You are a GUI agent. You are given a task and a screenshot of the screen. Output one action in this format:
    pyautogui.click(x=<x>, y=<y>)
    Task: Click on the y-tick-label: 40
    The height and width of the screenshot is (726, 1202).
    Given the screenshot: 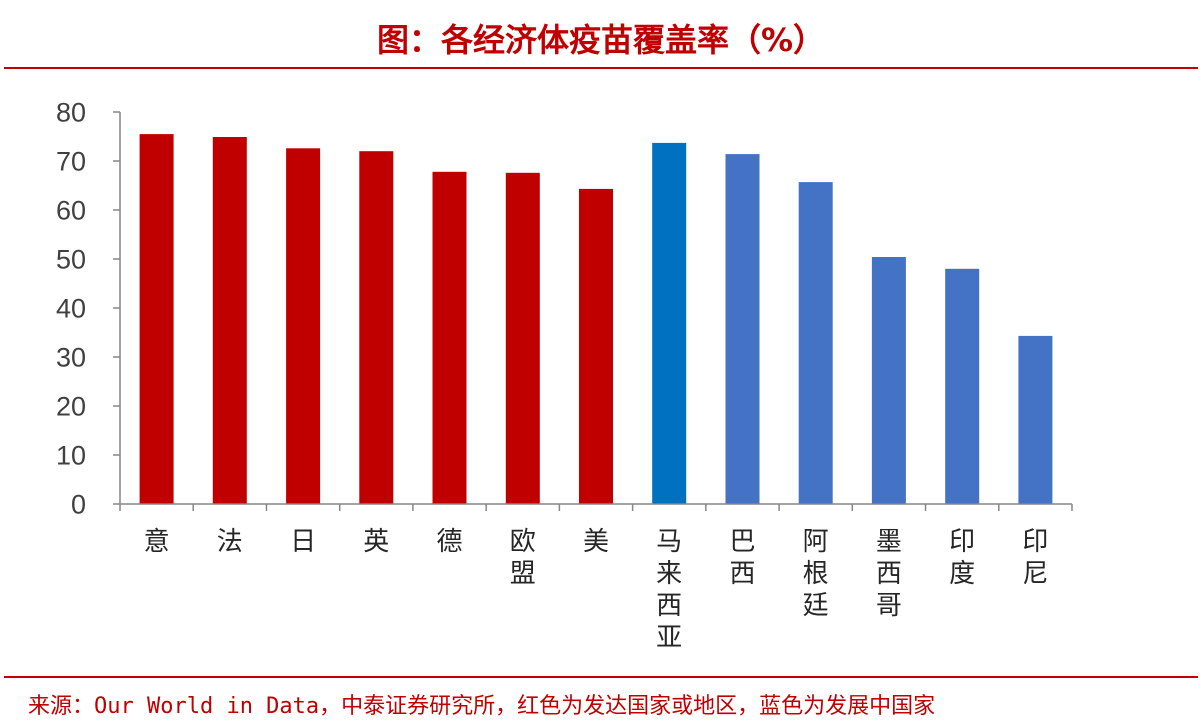 What is the action you would take?
    pyautogui.click(x=71, y=309)
    